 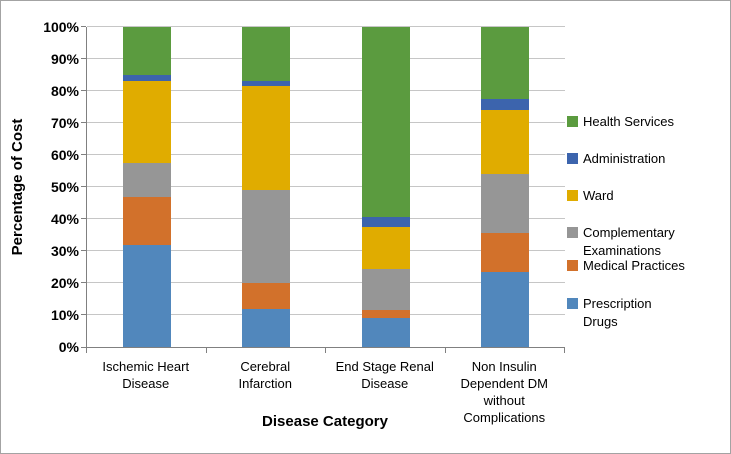 What do you see at coordinates (64, 251) in the screenshot?
I see `y-tick-label: 30%` at bounding box center [64, 251].